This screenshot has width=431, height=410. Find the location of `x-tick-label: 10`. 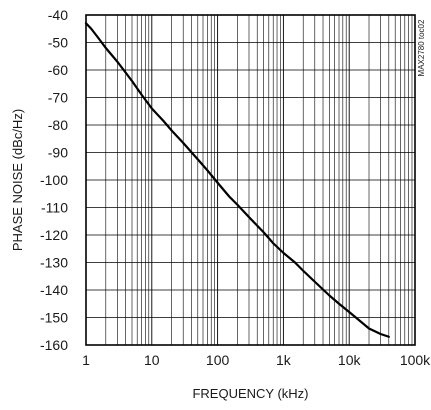

x-tick-label: 10 is located at coordinates (152, 360).